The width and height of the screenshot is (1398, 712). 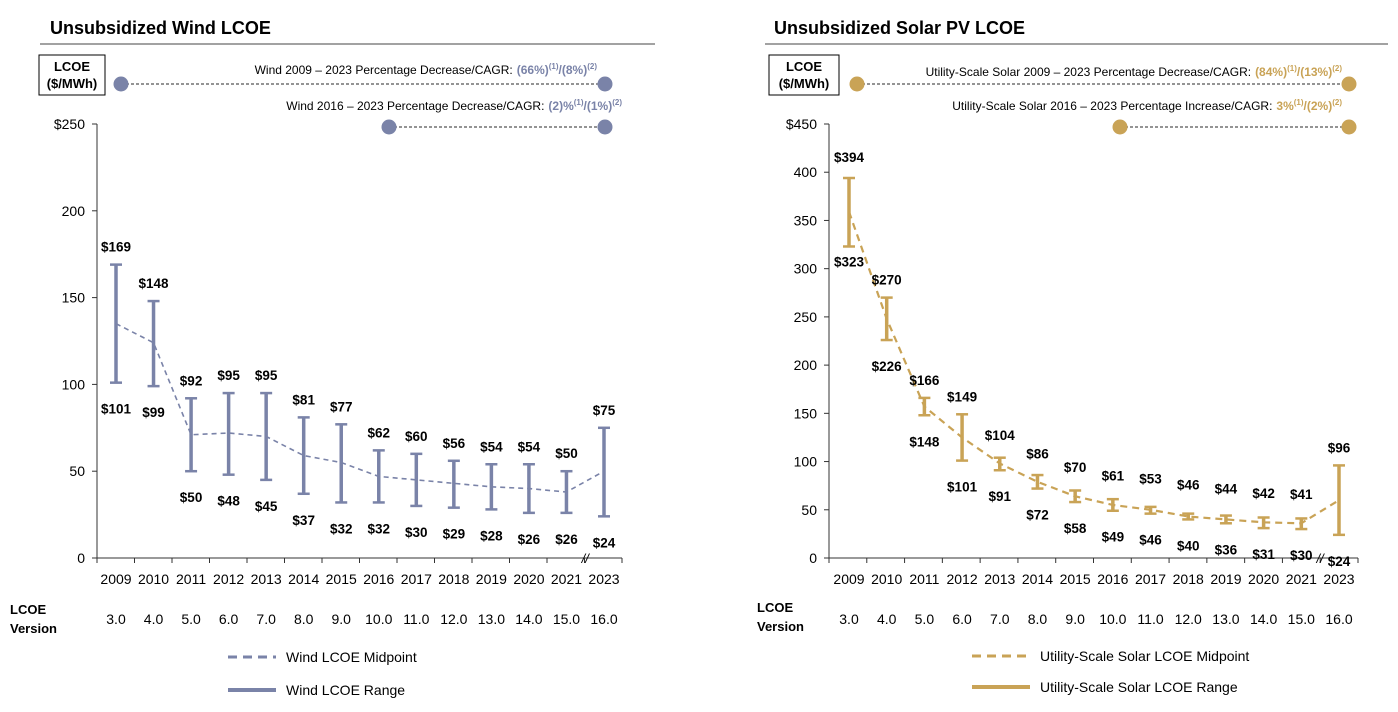 What do you see at coordinates (924, 579) in the screenshot?
I see `x-tick-label: 2011` at bounding box center [924, 579].